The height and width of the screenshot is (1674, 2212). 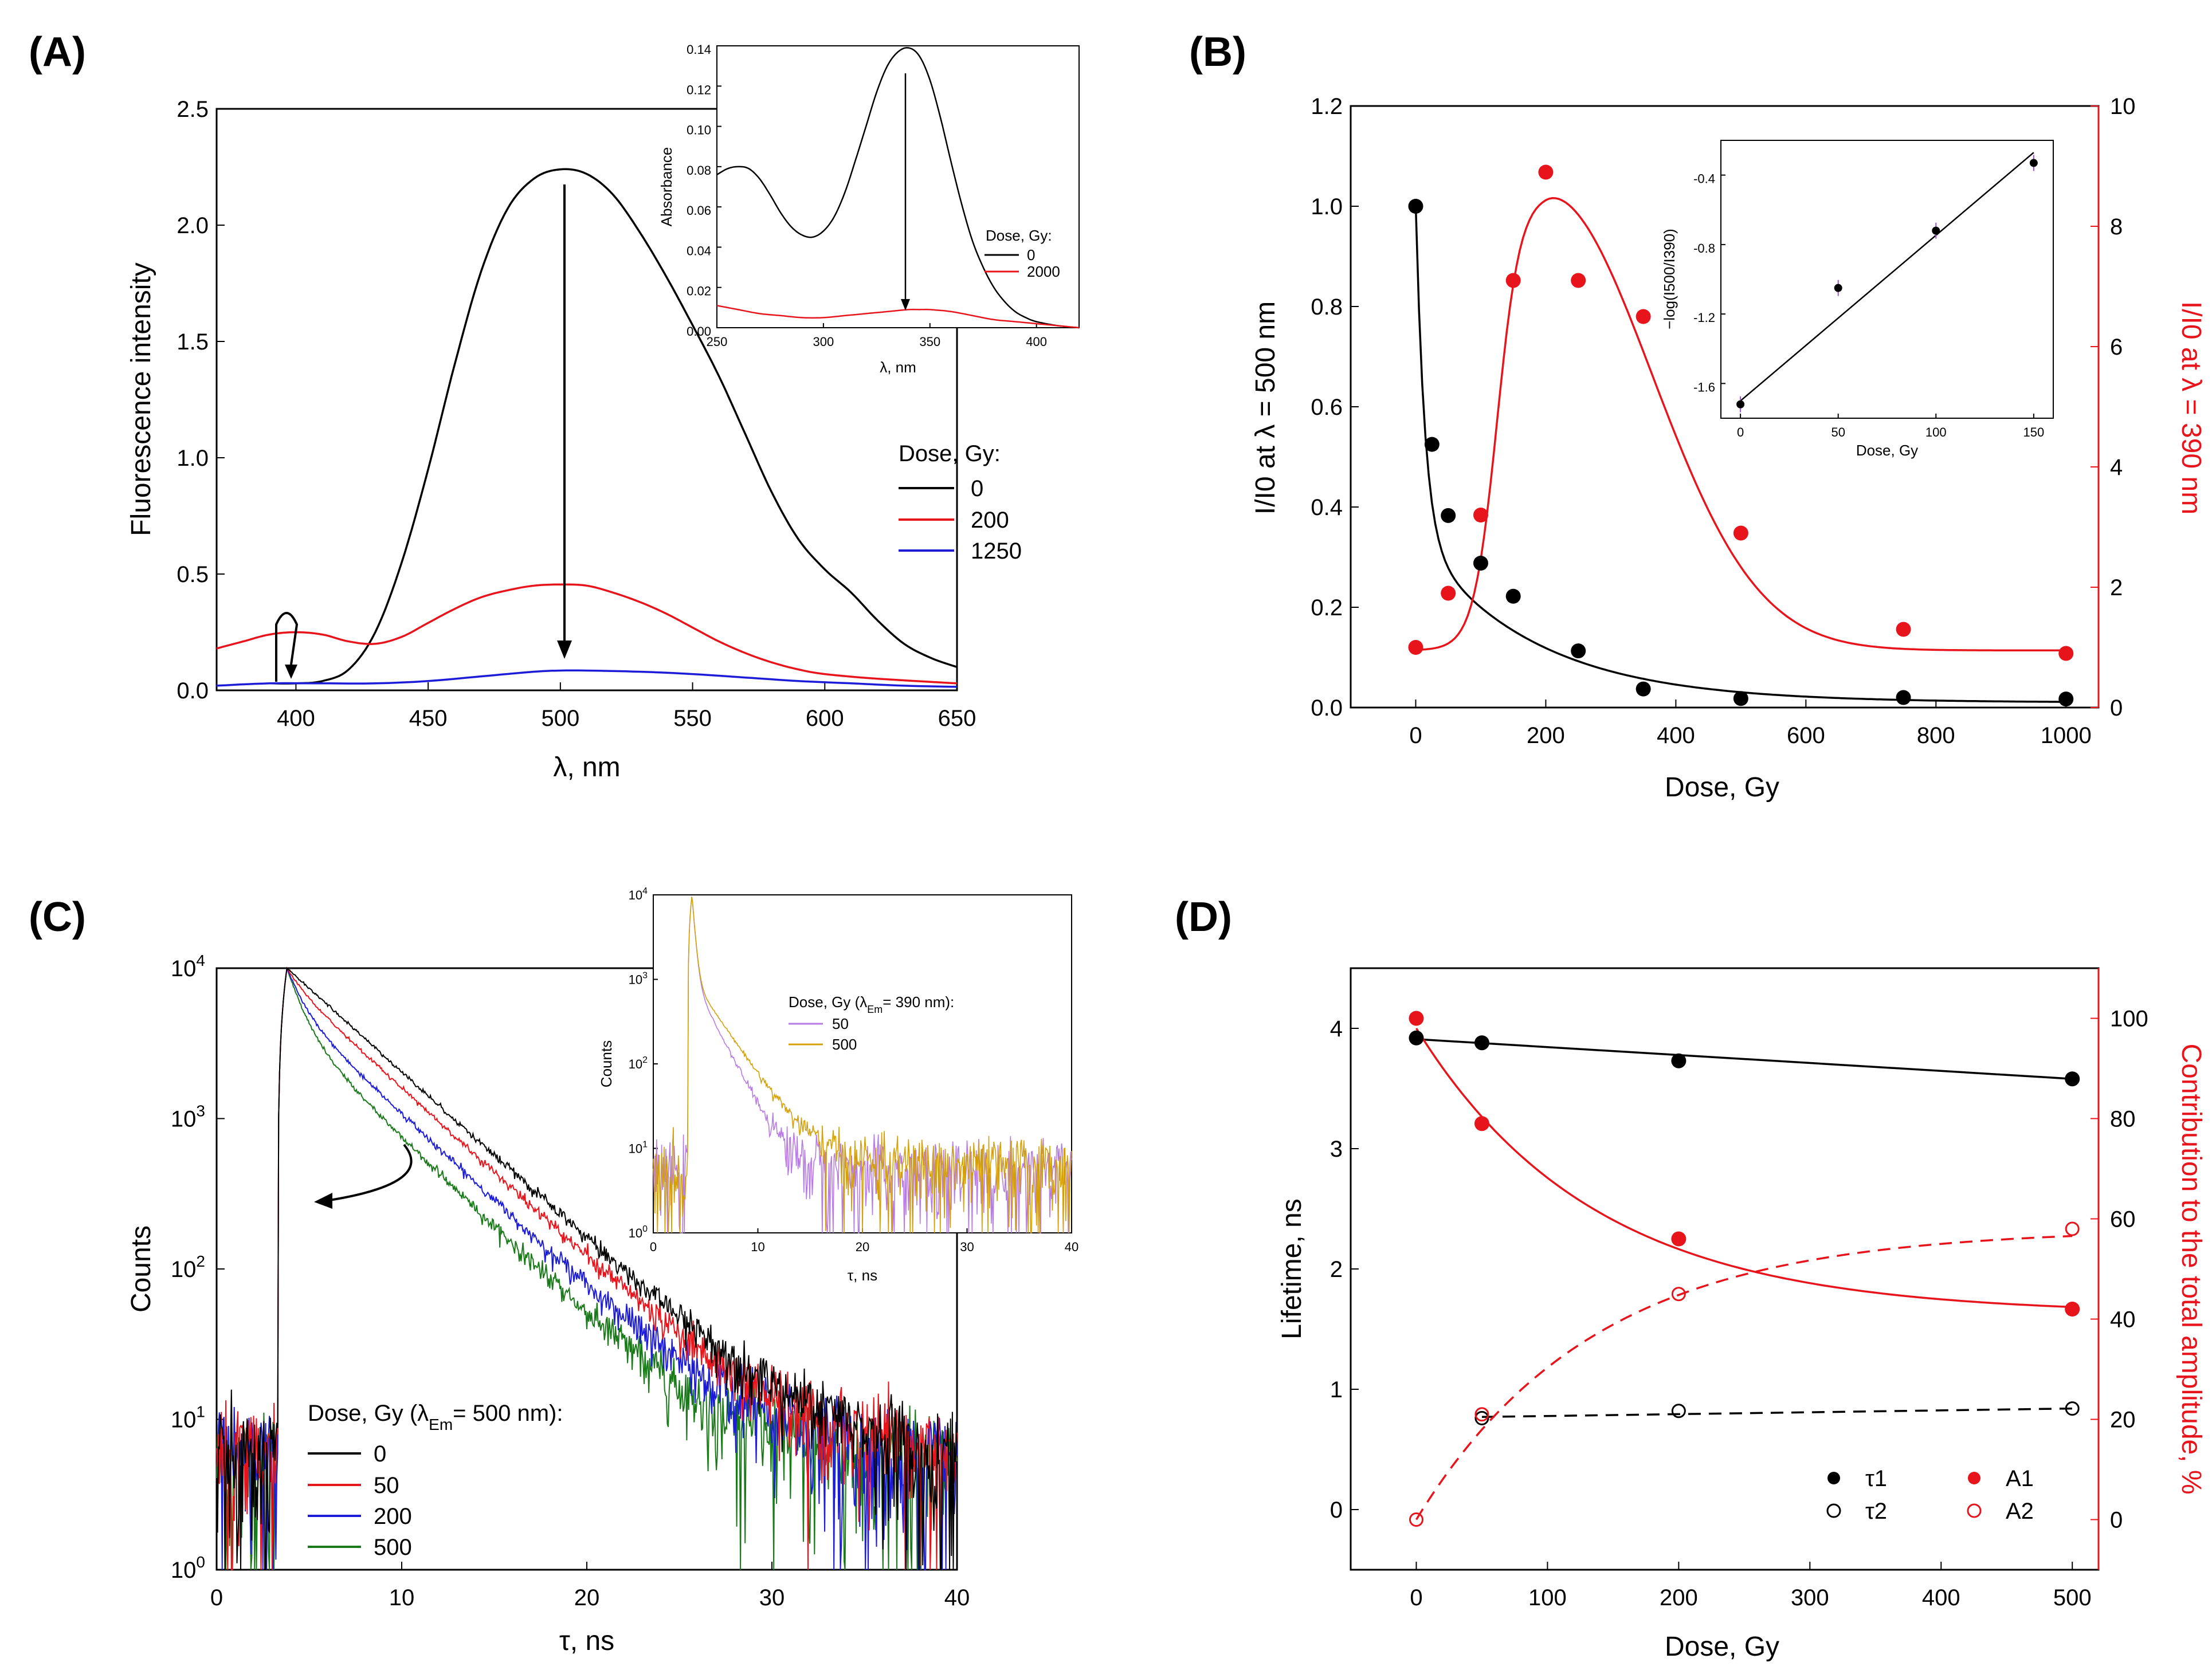 What do you see at coordinates (2116, 347) in the screenshot?
I see `y-tick-label: 6` at bounding box center [2116, 347].